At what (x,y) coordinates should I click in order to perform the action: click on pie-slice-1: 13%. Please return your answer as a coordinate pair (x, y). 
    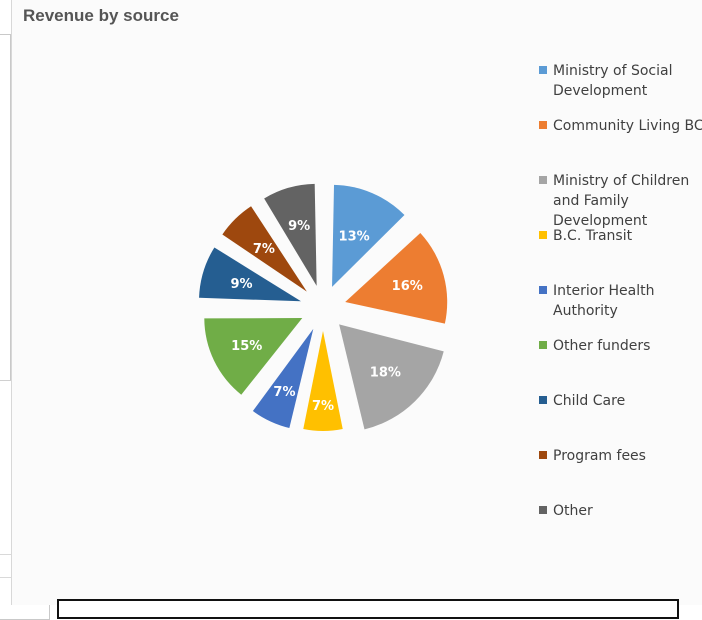
    Looking at the image, I should click on (368, 235).